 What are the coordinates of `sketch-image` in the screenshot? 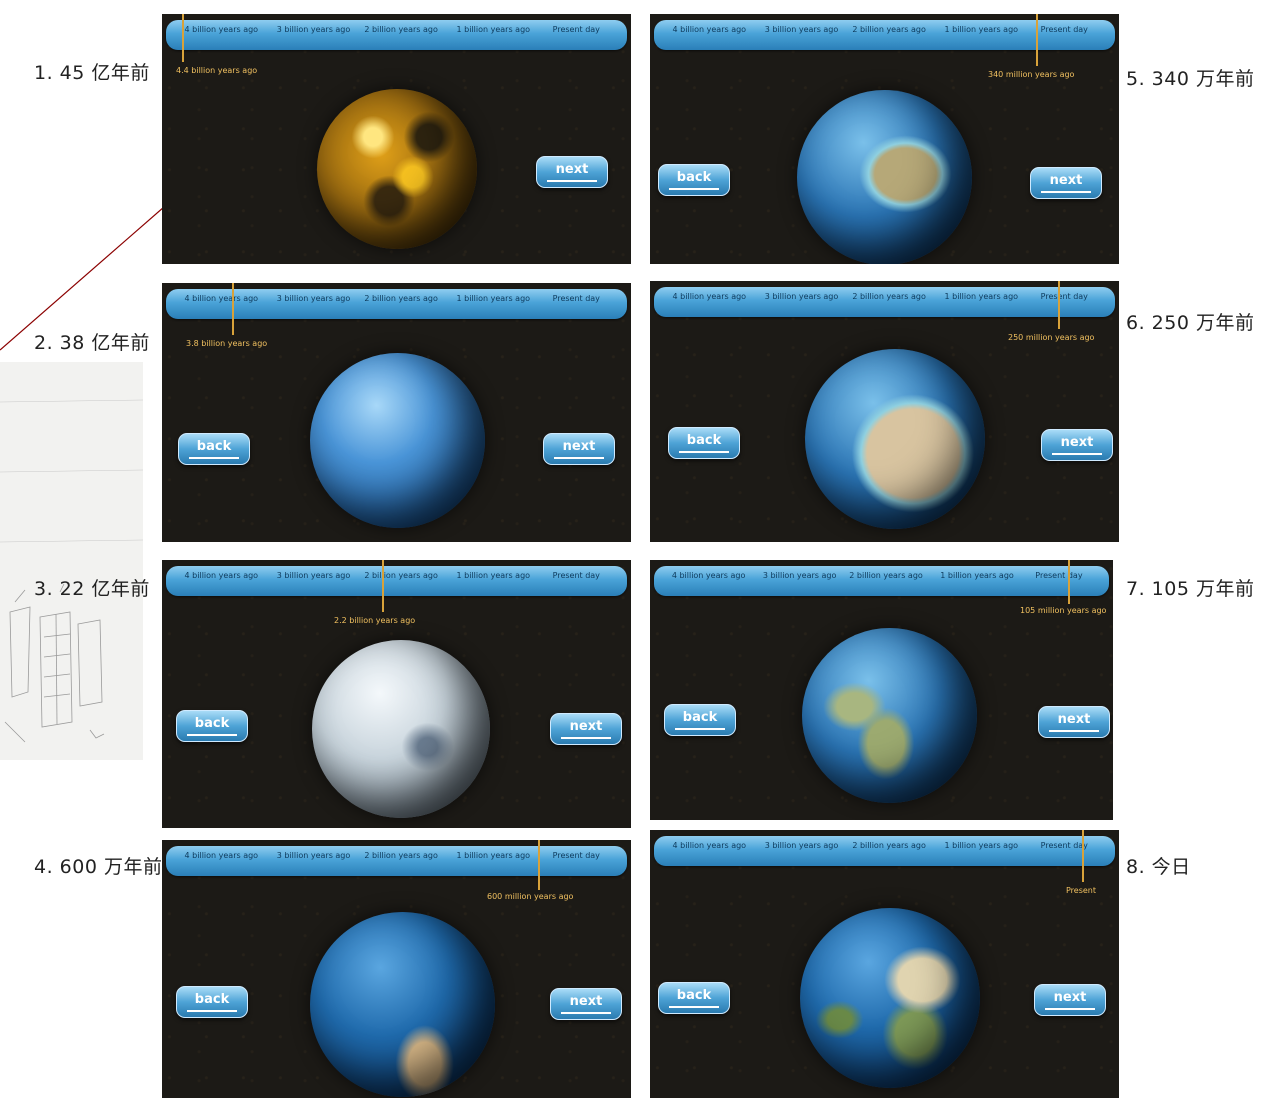 It's located at (71, 561).